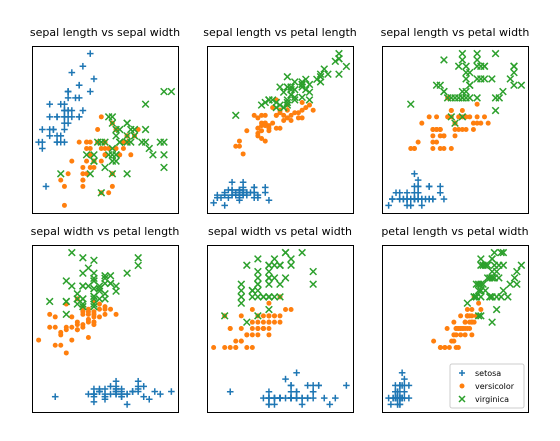  I want to click on legend-label-setosa: setosa, so click(488, 373).